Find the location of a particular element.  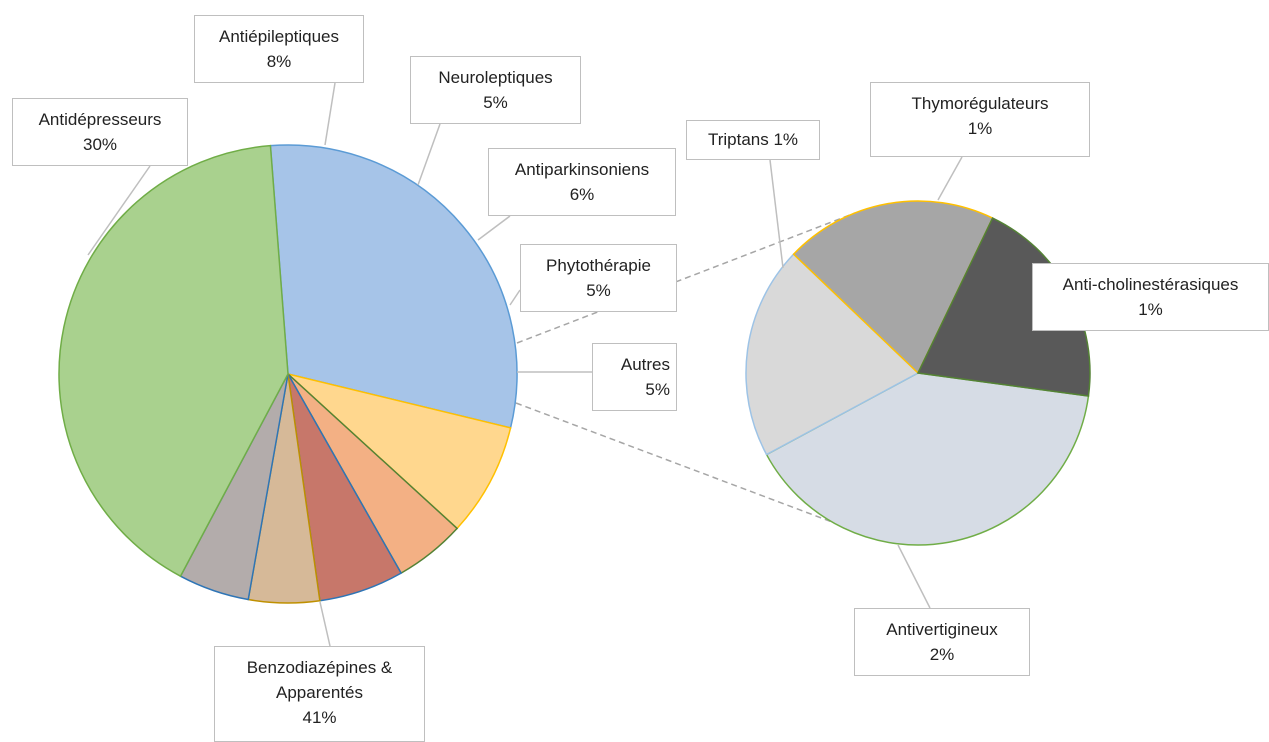

data-label: Benzodiazépines & Apparentés 41% is located at coordinates (319, 694).